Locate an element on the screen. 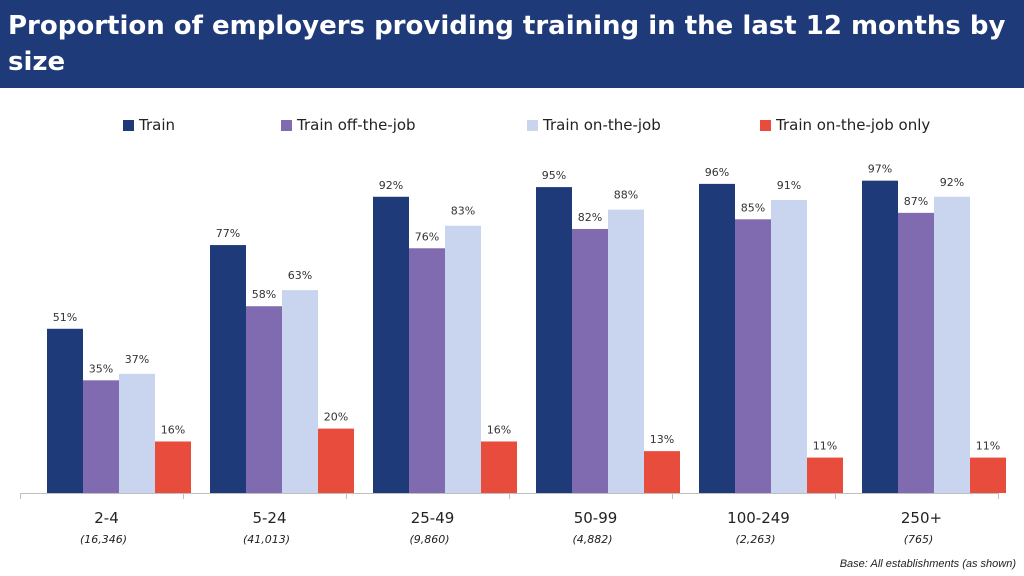 The image size is (1024, 576). base-count-2-4: (16,346) is located at coordinates (103, 539).